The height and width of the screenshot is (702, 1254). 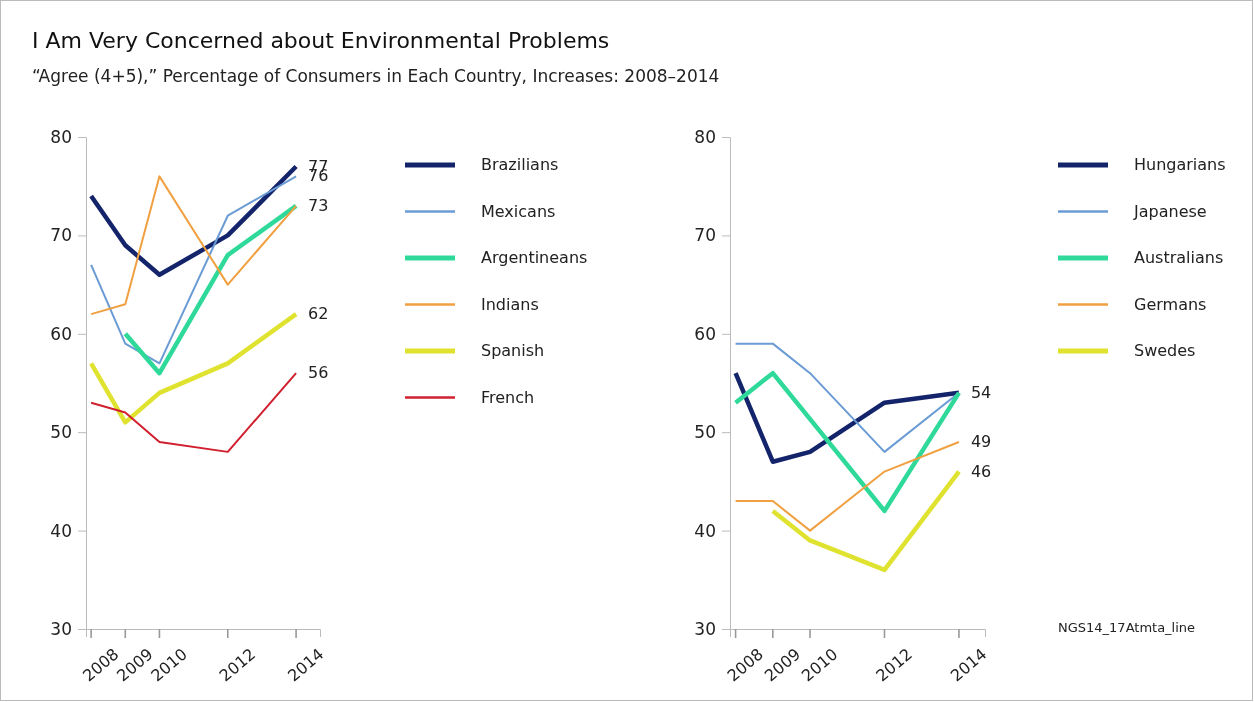 What do you see at coordinates (376, 76) in the screenshot?
I see `text: “Agree (4+5),” Percentage of Consumers in Each Country, Increases: 2008–2014` at bounding box center [376, 76].